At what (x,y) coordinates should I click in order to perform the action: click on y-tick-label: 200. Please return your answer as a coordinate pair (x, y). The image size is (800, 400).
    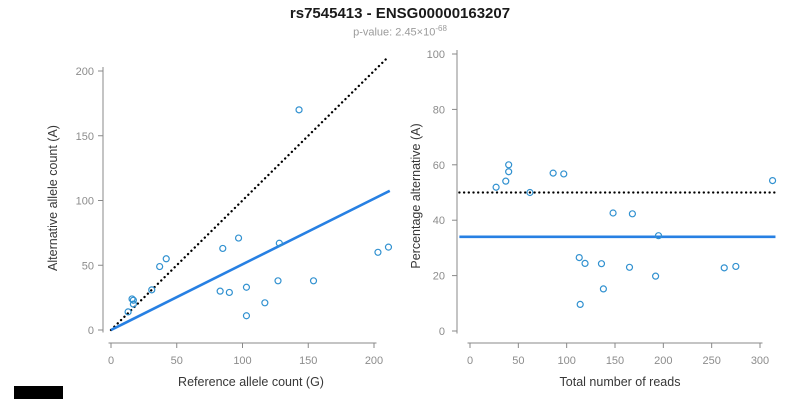
    Looking at the image, I should click on (85, 72).